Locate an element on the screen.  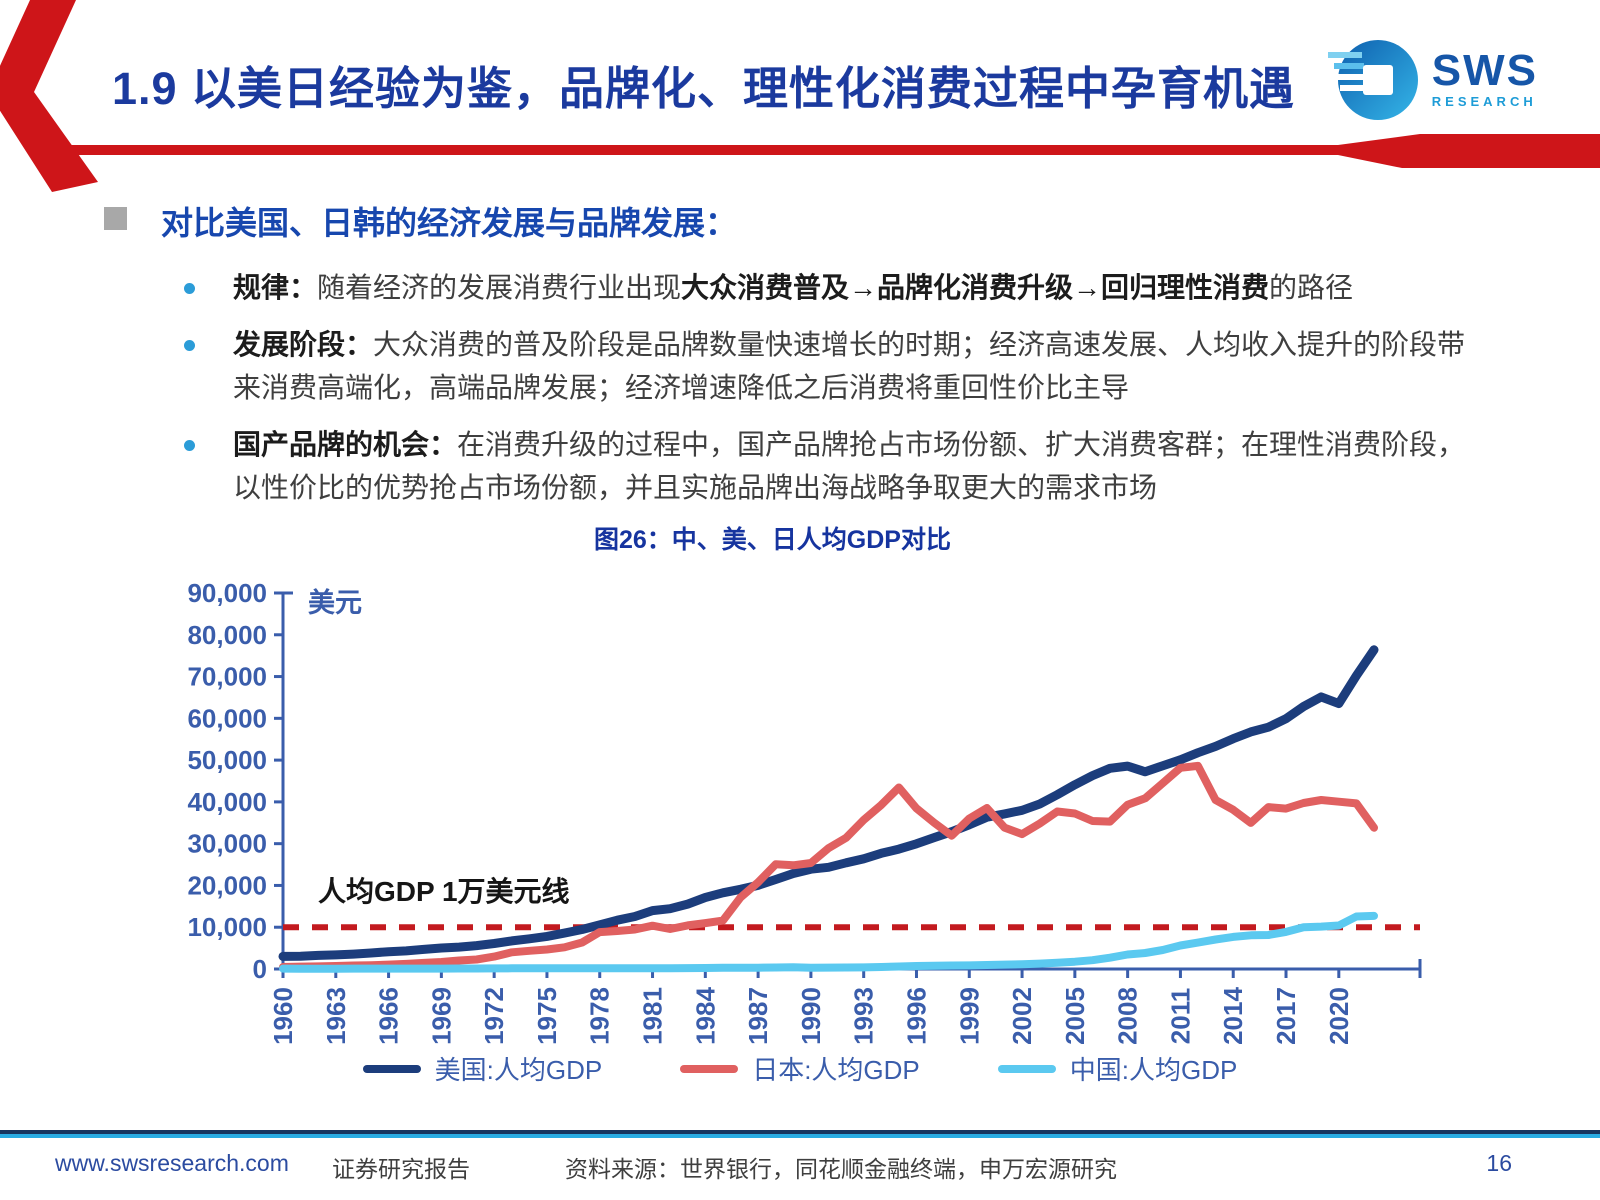
svg-text: 2005 is located at coordinates (1075, 1016).